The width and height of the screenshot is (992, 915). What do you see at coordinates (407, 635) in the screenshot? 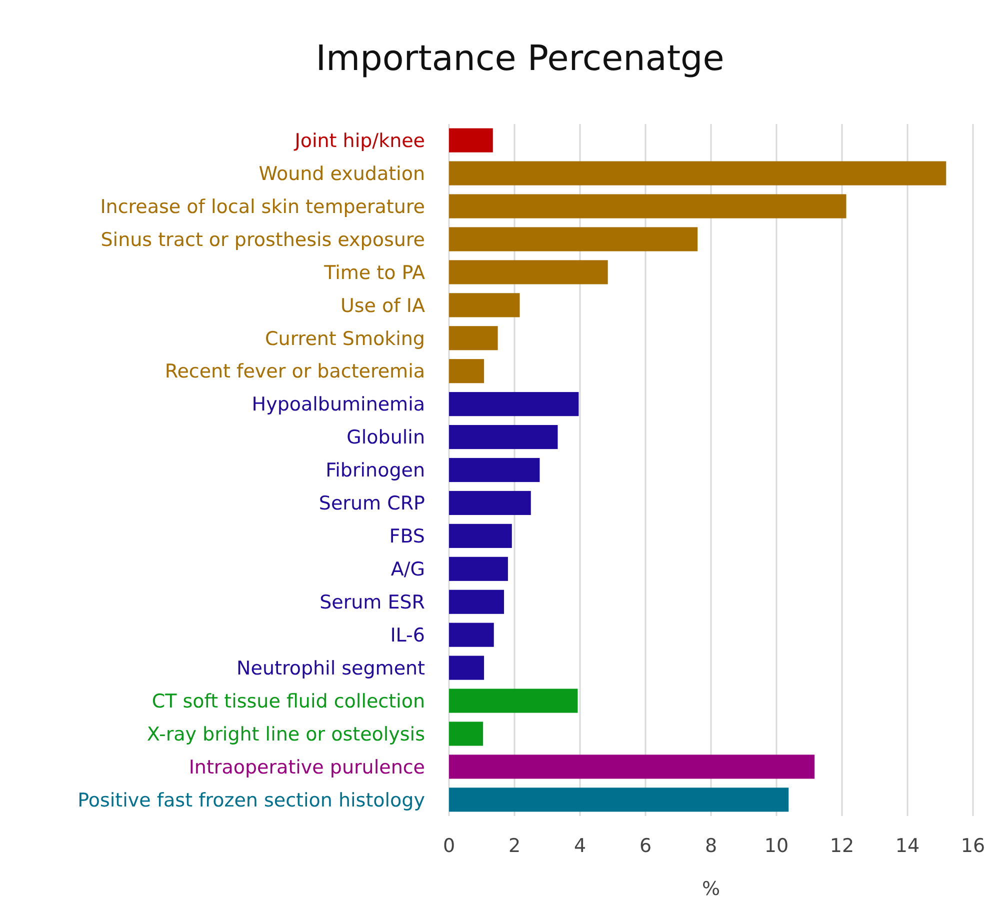
I see `y-tick-label: IL-6` at bounding box center [407, 635].